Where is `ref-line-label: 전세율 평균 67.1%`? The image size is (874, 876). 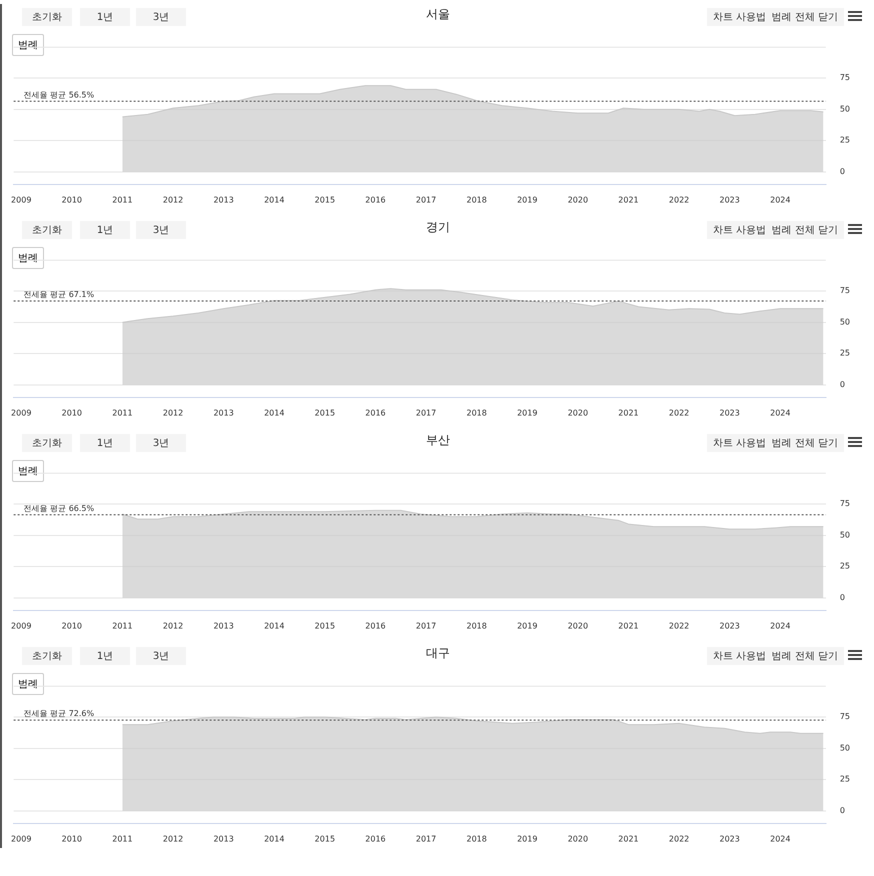 ref-line-label: 전세율 평균 67.1% is located at coordinates (59, 295).